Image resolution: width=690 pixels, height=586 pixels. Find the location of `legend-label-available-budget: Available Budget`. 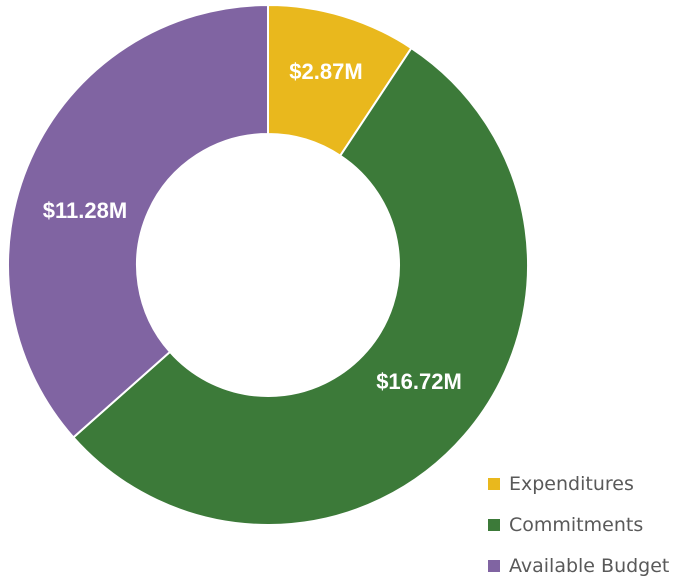

legend-label-available-budget: Available Budget is located at coordinates (589, 565).